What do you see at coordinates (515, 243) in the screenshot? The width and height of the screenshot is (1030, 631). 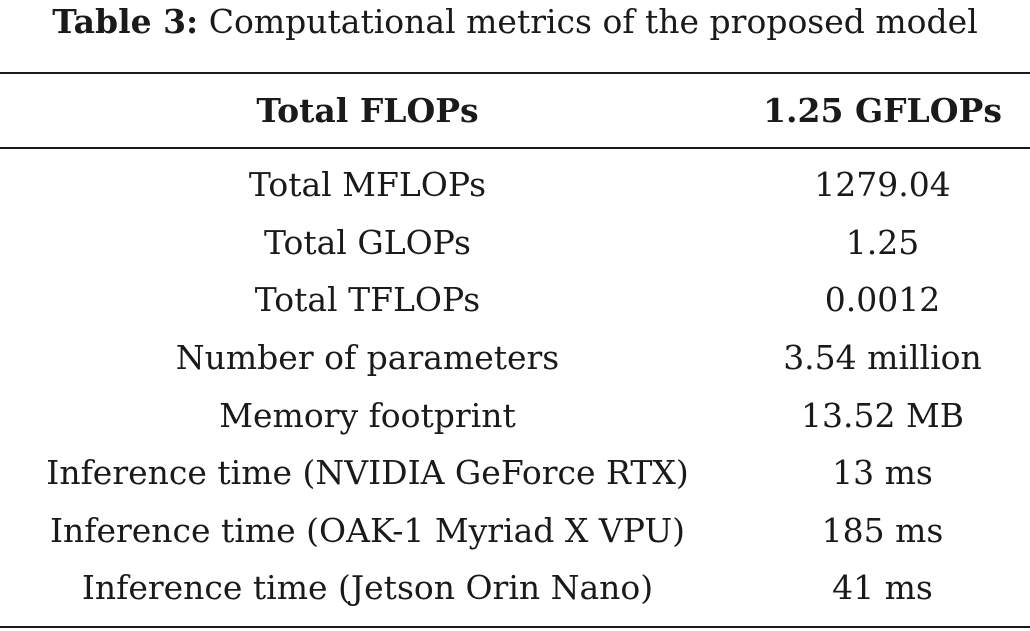 I see `table-row: Total GLOPs 1.25` at bounding box center [515, 243].